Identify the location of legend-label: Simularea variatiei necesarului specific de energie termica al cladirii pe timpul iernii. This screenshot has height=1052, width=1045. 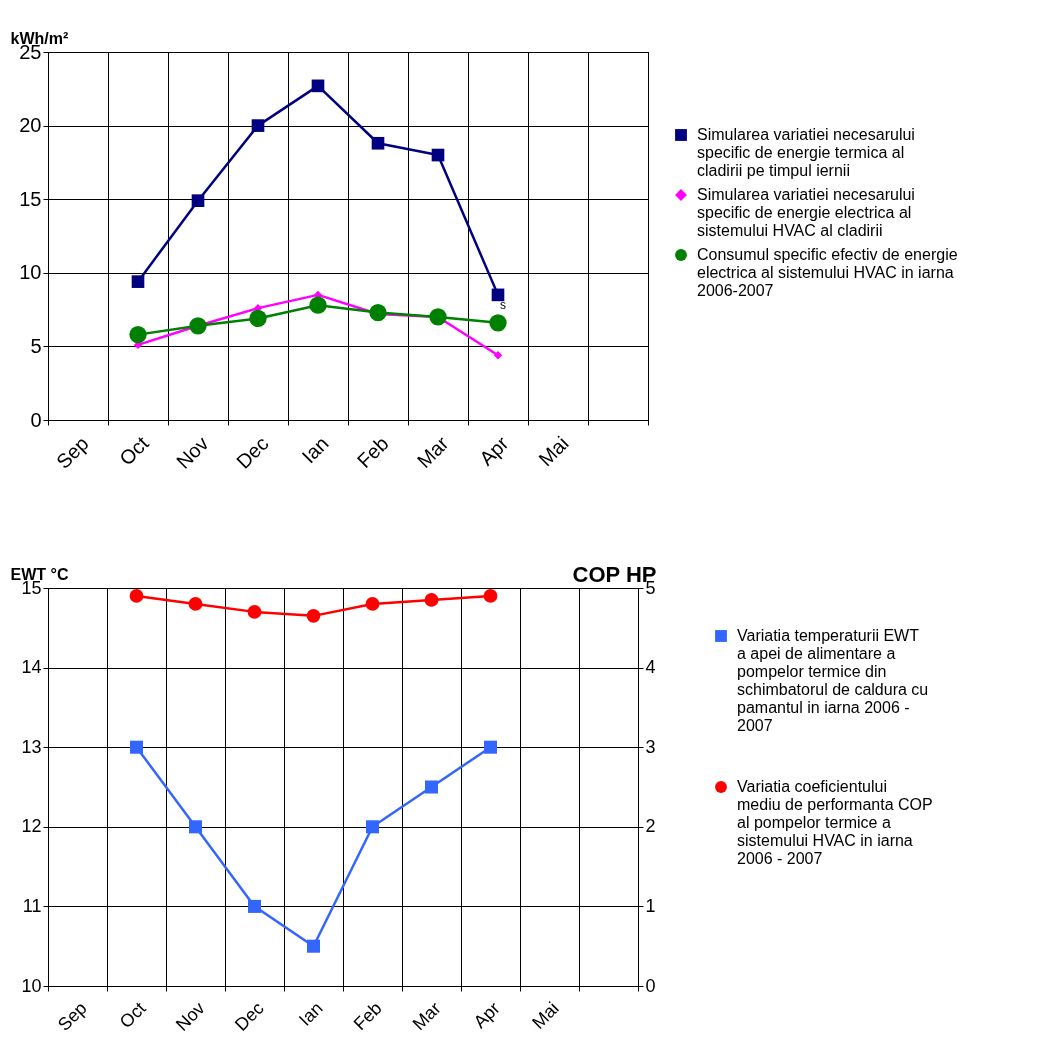
(806, 152).